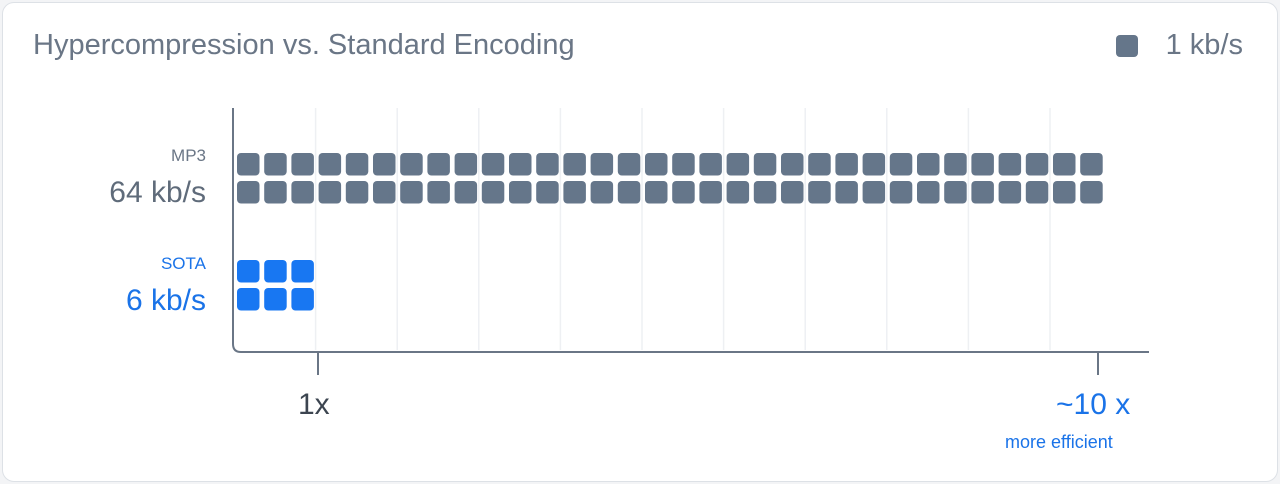  What do you see at coordinates (314, 404) in the screenshot?
I see `x-tick-label-1x: 1x` at bounding box center [314, 404].